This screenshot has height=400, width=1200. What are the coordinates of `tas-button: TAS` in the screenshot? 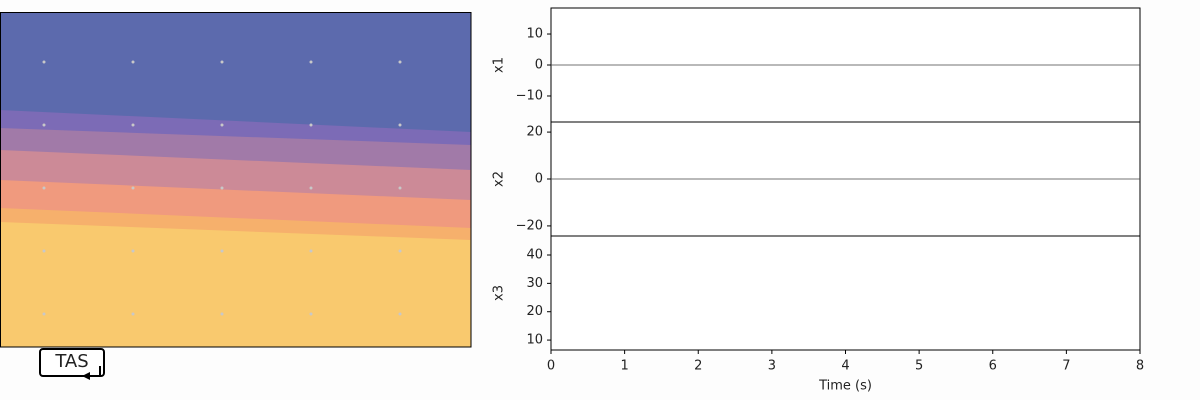 It's located at (72, 364).